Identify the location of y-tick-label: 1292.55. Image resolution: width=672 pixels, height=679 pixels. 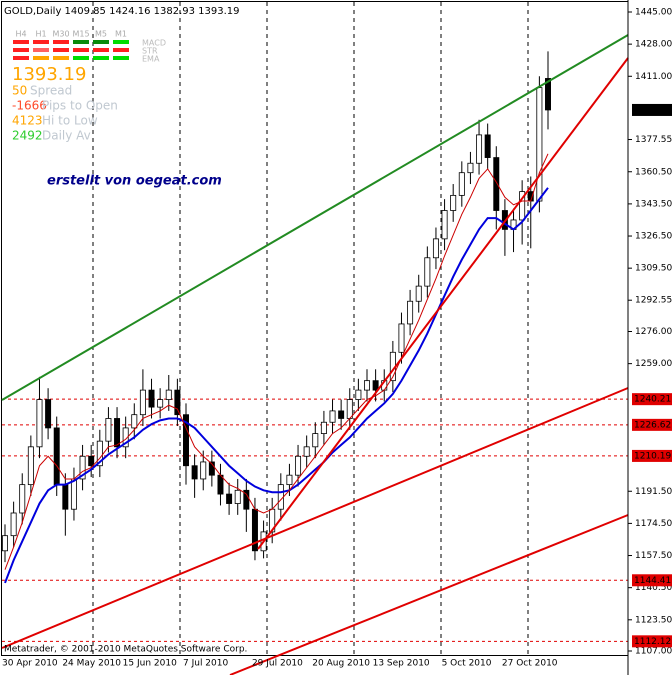
(653, 301).